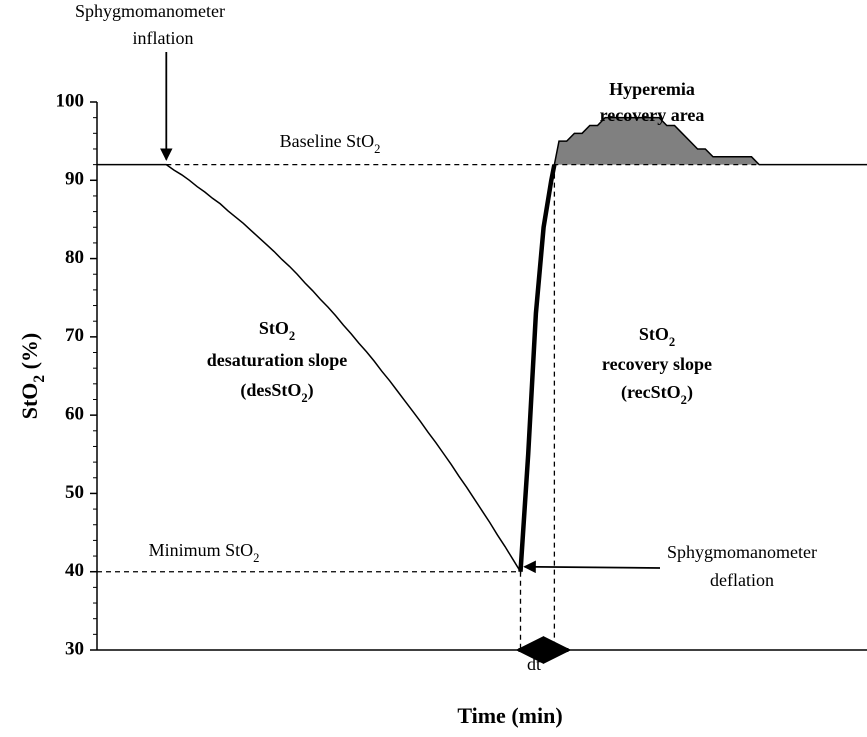  Describe the element at coordinates (592, 567) in the screenshot. I see `deflation-arrow` at that location.